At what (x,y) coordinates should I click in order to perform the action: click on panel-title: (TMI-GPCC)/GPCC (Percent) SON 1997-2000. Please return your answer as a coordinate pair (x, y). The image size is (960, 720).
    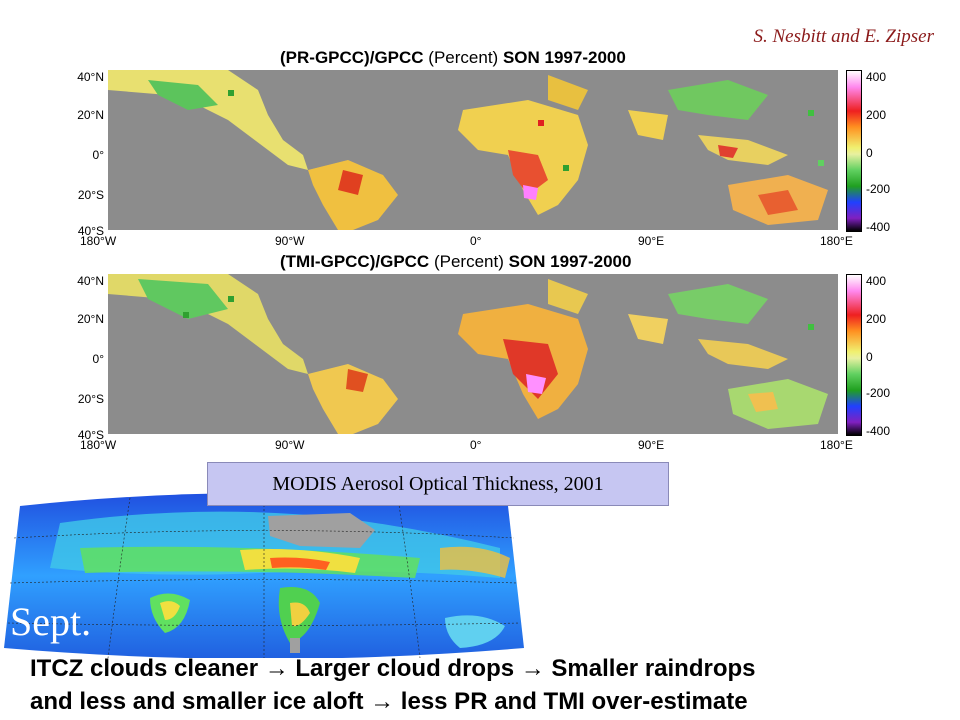
    Looking at the image, I should click on (455, 262).